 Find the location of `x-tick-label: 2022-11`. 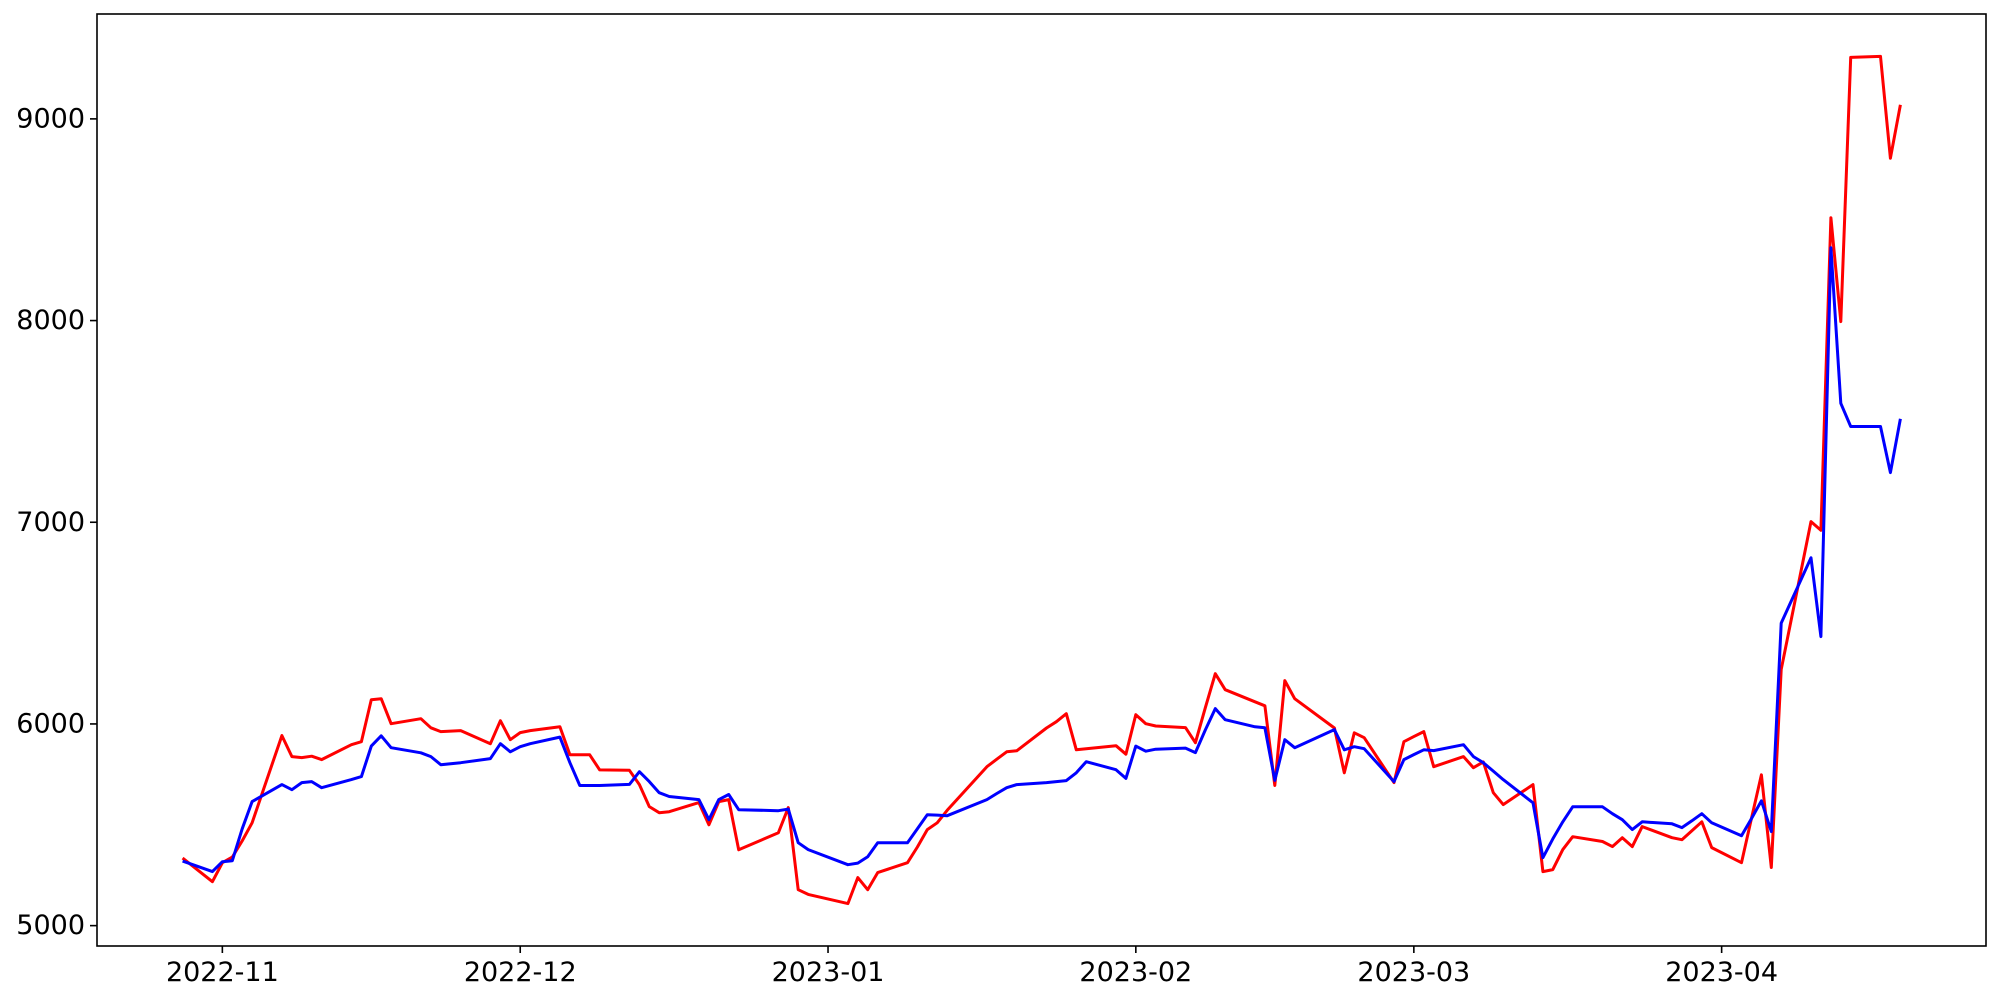

x-tick-label: 2022-11 is located at coordinates (222, 972).